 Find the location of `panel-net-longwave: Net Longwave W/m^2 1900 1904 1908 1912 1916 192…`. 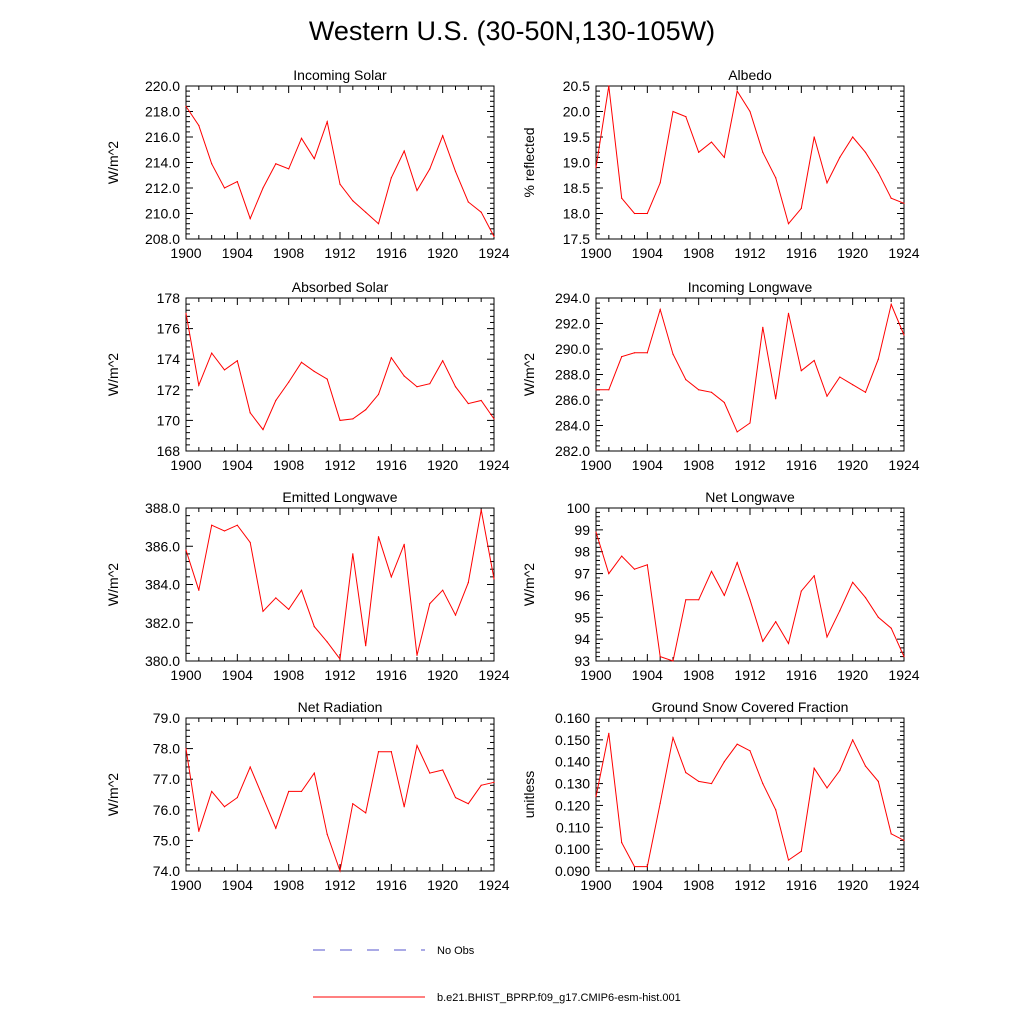

panel-net-longwave: Net Longwave W/m^2 1900 1904 1908 1912 1916 192… is located at coordinates (720, 586).